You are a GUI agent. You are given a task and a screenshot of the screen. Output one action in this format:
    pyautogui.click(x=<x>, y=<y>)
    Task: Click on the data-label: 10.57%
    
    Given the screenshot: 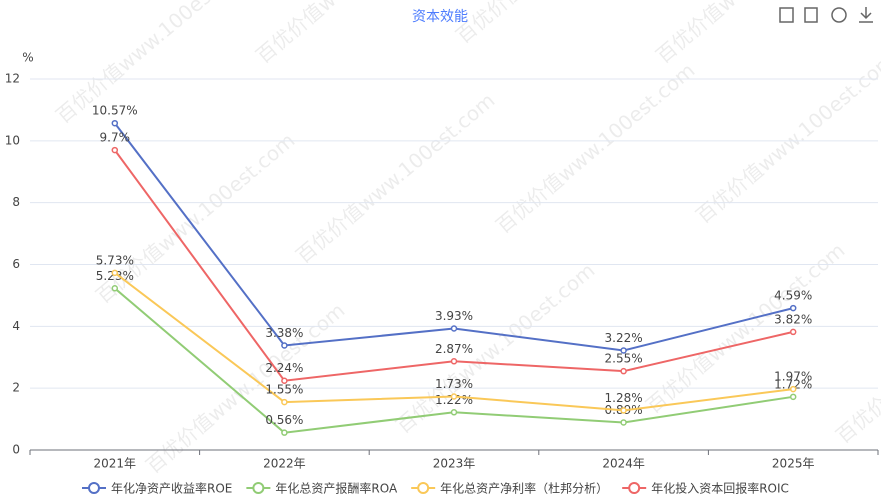 What is the action you would take?
    pyautogui.click(x=115, y=111)
    